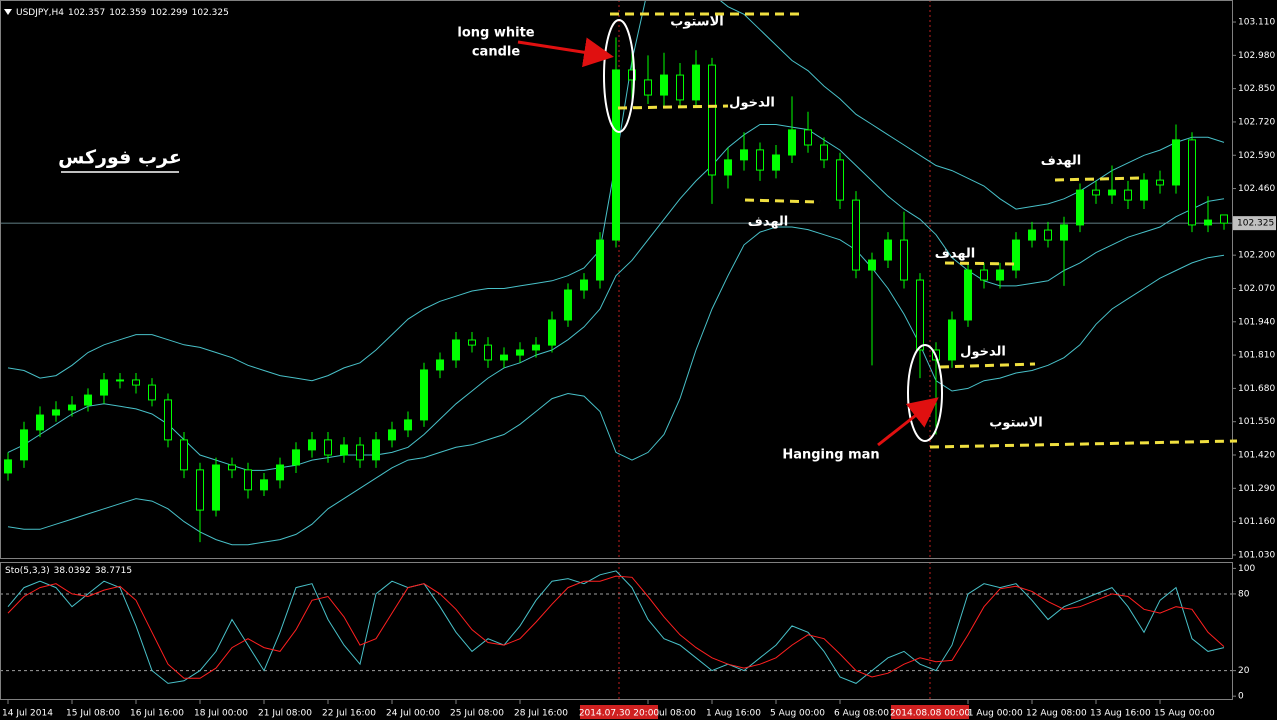 This screenshot has height=720, width=1277. I want to click on y-tick-label: 102.200, so click(1256, 256).